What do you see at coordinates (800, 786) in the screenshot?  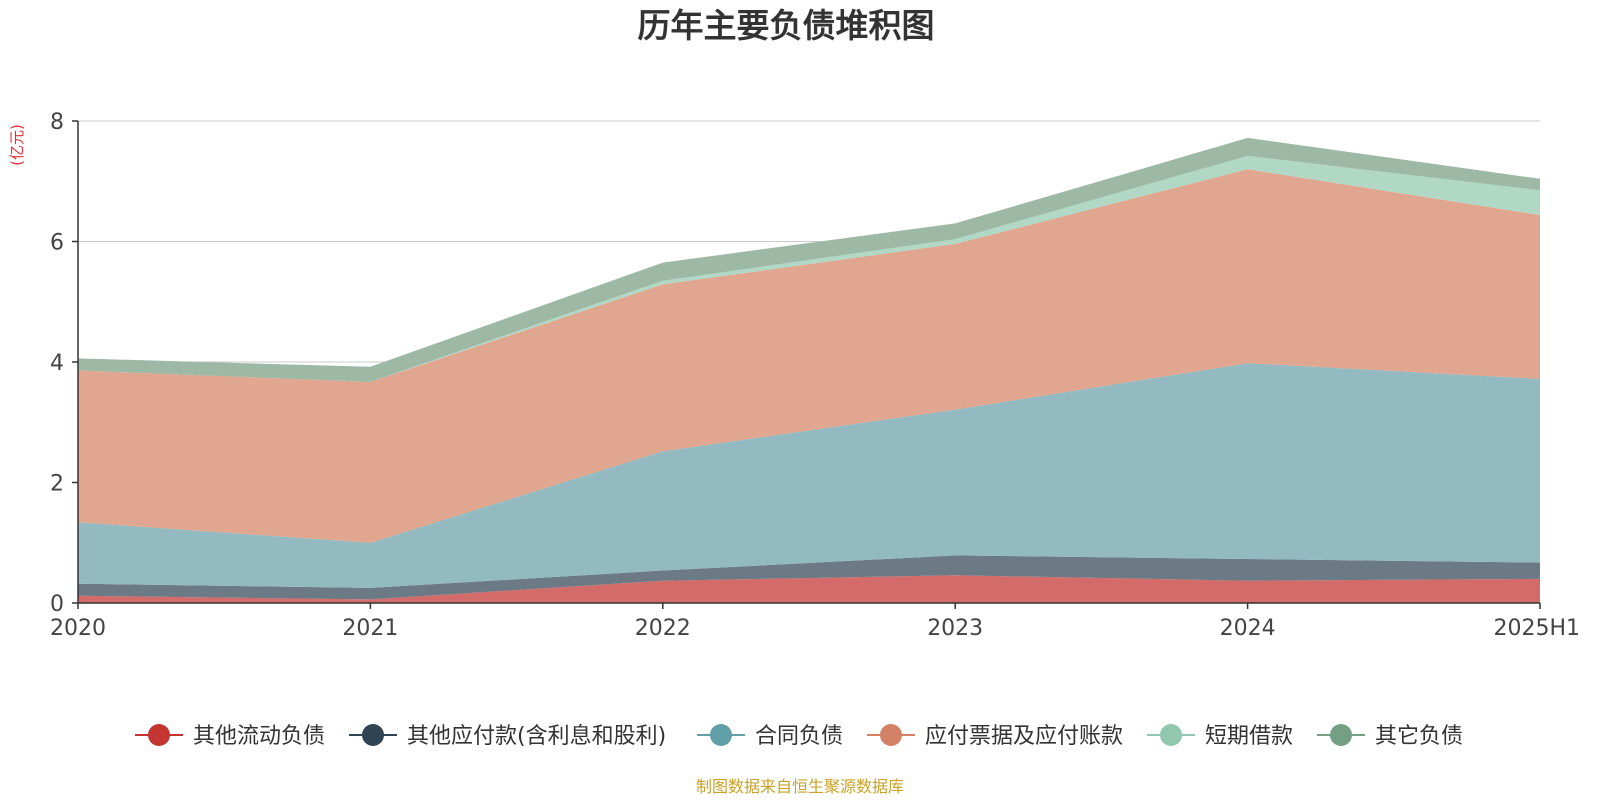 I see `source-note: 制图数据来自恒生聚源数据库` at bounding box center [800, 786].